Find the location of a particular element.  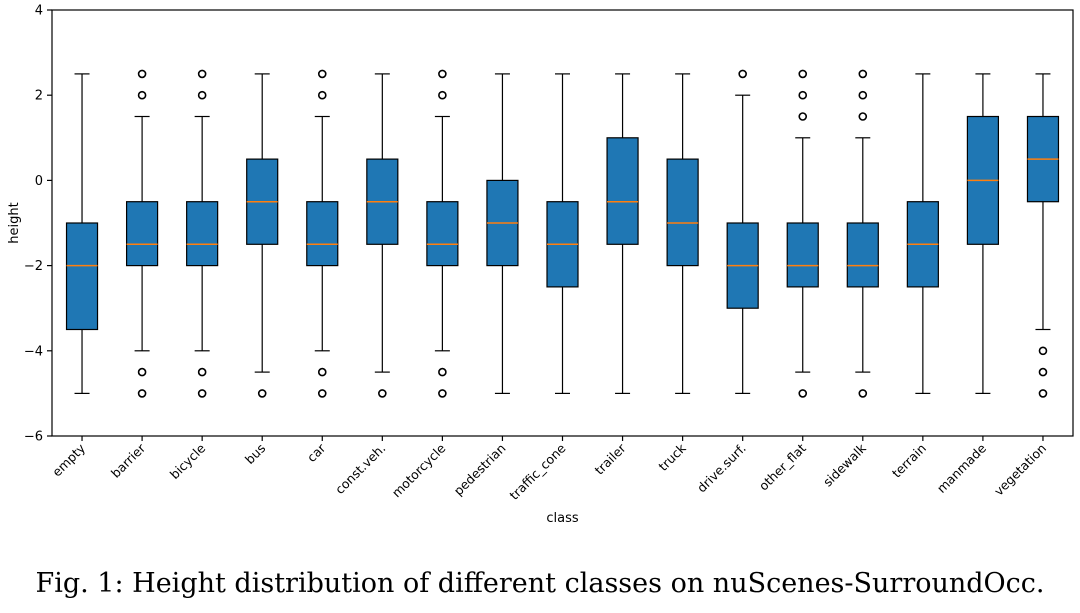

box-motorcycle is located at coordinates (442, 234).